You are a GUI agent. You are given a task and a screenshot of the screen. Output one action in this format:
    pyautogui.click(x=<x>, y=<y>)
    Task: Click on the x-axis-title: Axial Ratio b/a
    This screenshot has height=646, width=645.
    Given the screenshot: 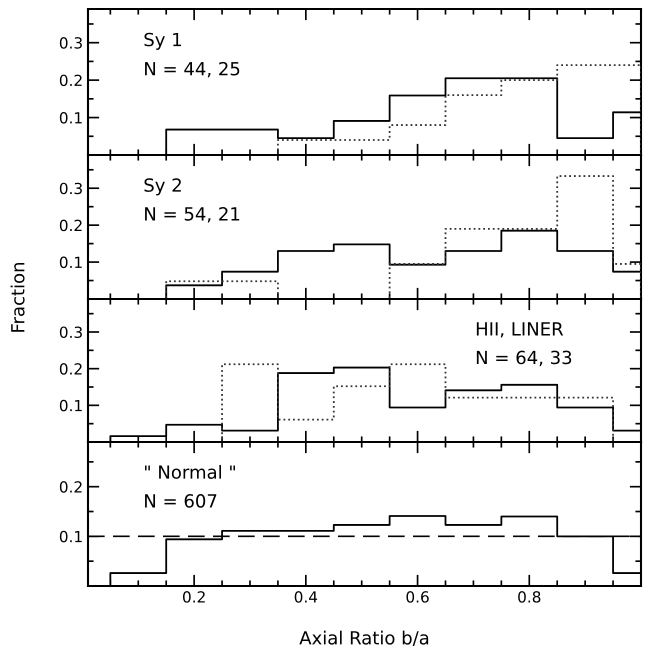 What is the action you would take?
    pyautogui.click(x=363, y=638)
    